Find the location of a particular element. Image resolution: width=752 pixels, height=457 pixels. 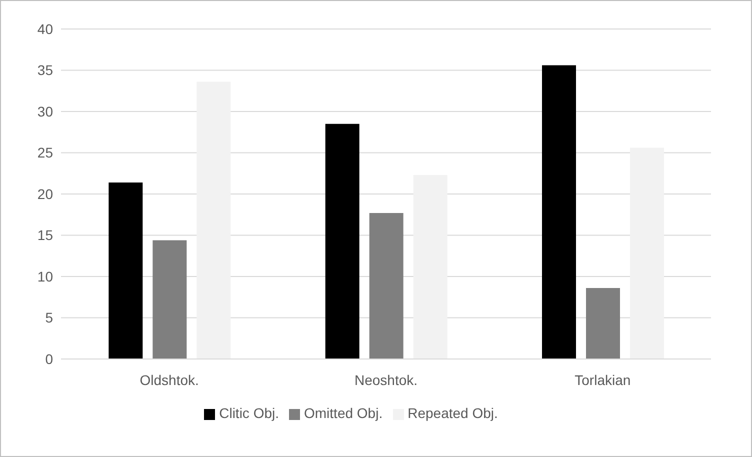

y-tick-label: 40 is located at coordinates (45, 28).